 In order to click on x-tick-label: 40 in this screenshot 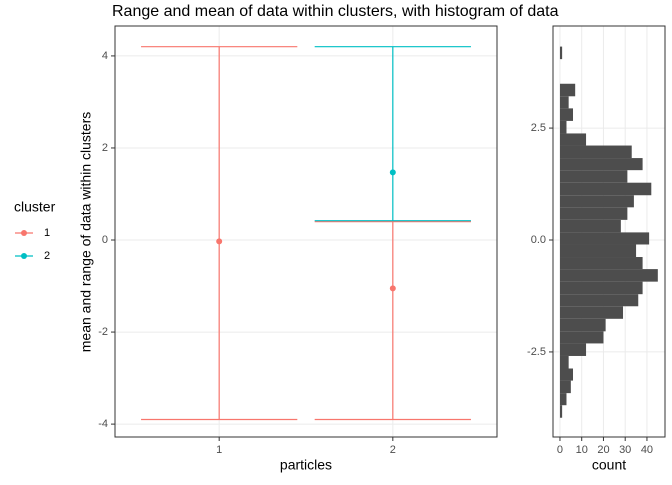, I will do `click(647, 450)`.